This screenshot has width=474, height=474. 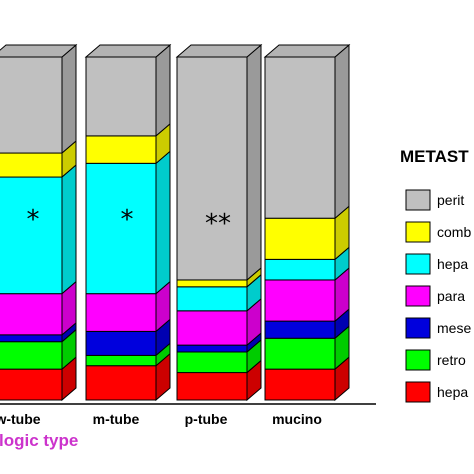 What do you see at coordinates (454, 328) in the screenshot?
I see `legend-label-4: mese` at bounding box center [454, 328].